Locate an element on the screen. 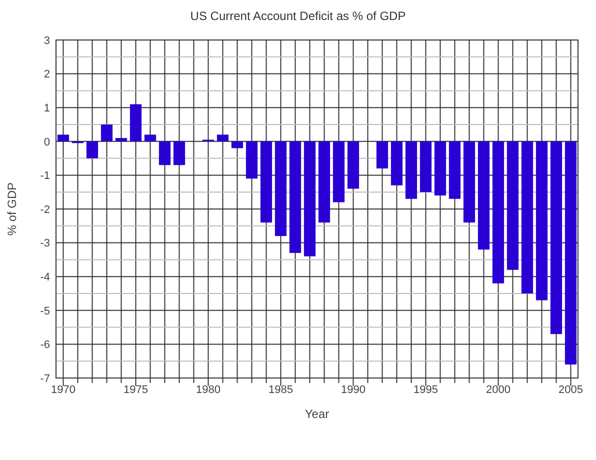 The height and width of the screenshot is (460, 596). y-tick-label: -3 is located at coordinates (45, 244).